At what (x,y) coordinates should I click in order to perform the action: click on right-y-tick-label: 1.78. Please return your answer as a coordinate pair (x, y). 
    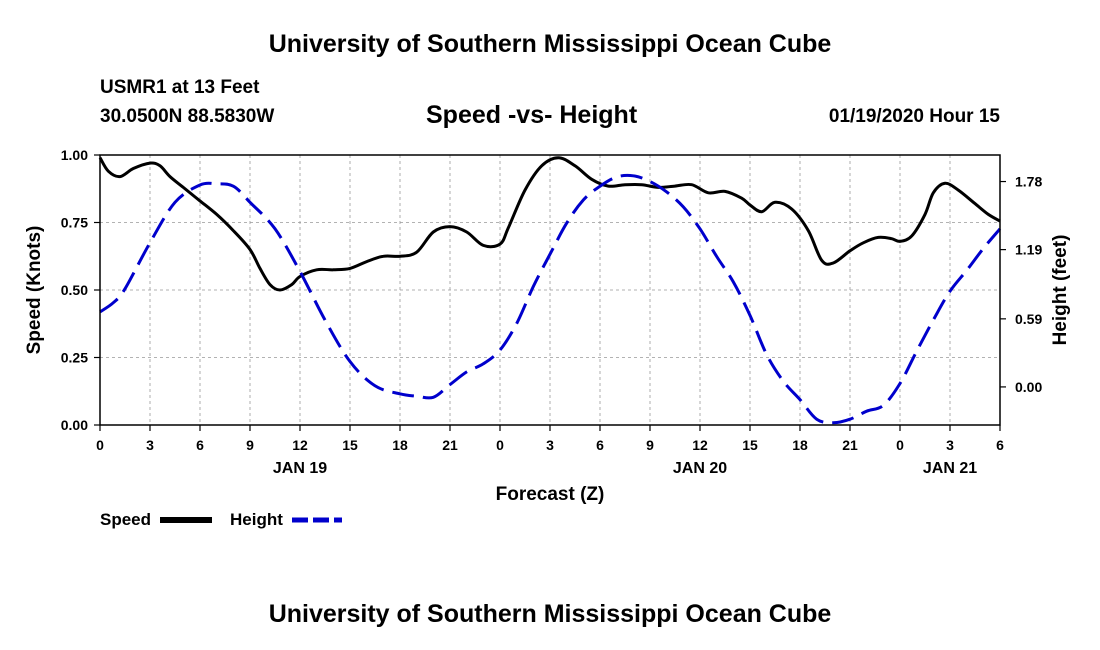
    Looking at the image, I should click on (1028, 182).